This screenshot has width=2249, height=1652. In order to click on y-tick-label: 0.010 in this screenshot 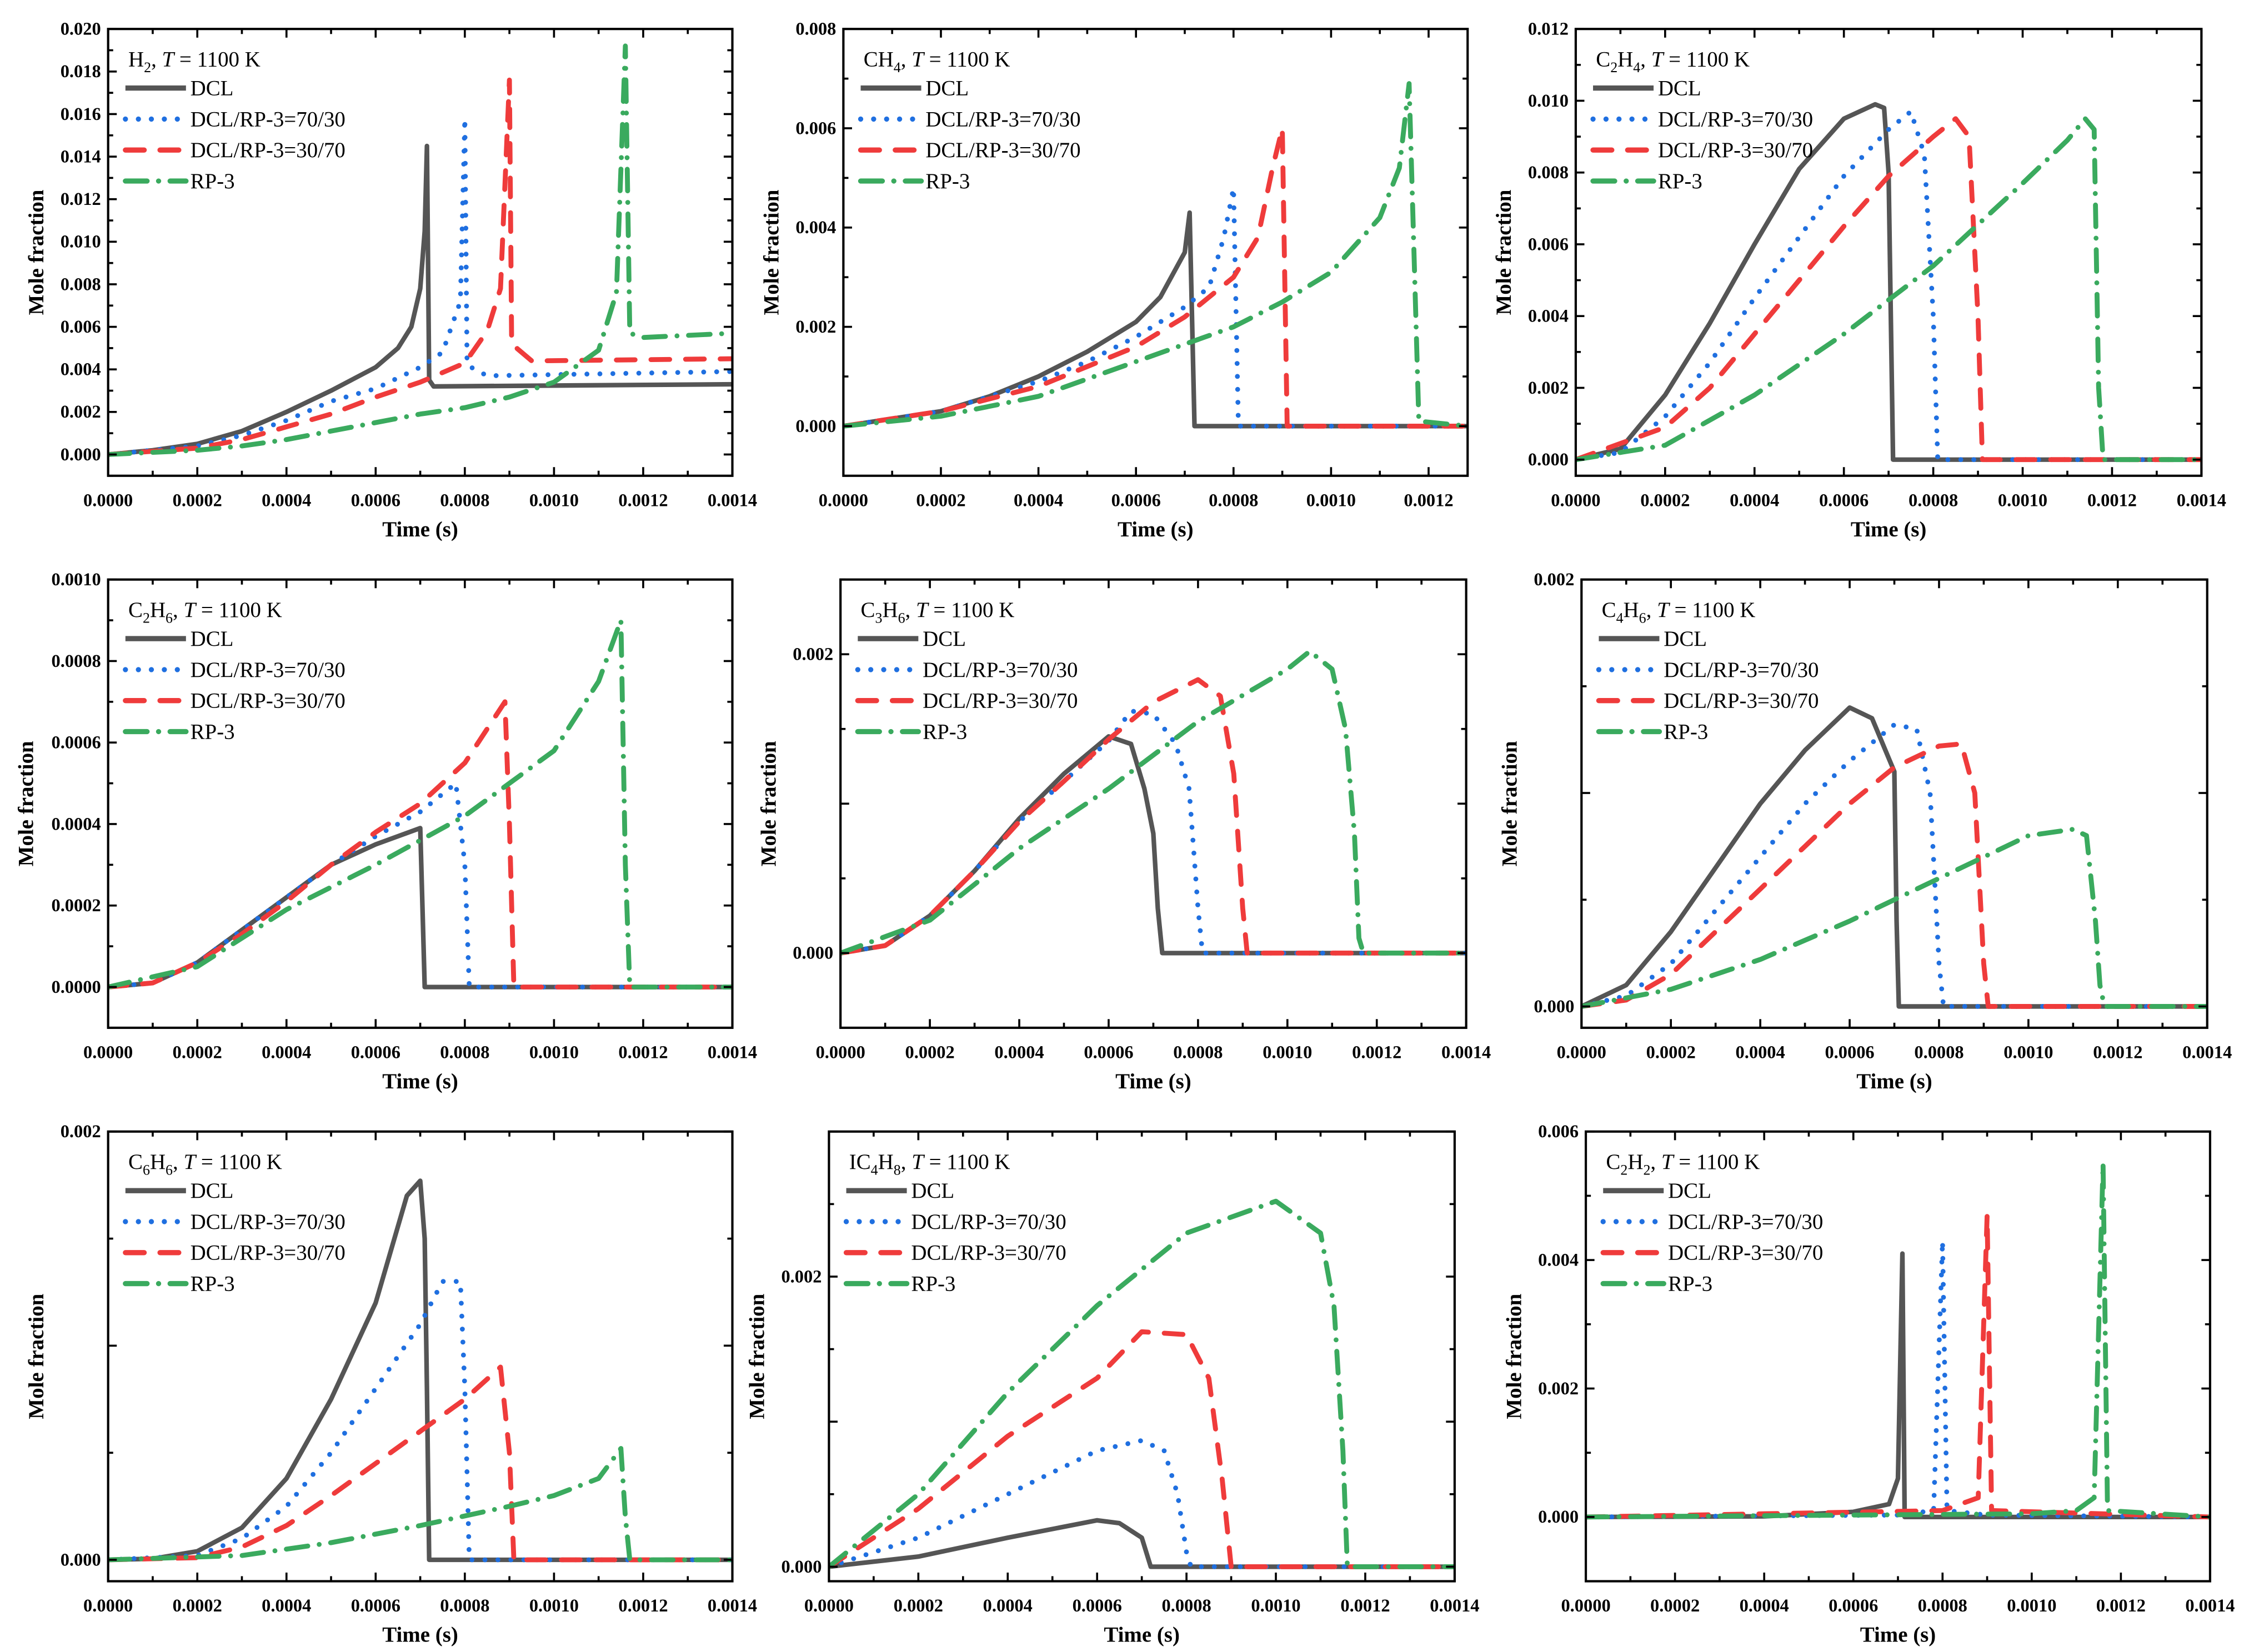, I will do `click(81, 242)`.